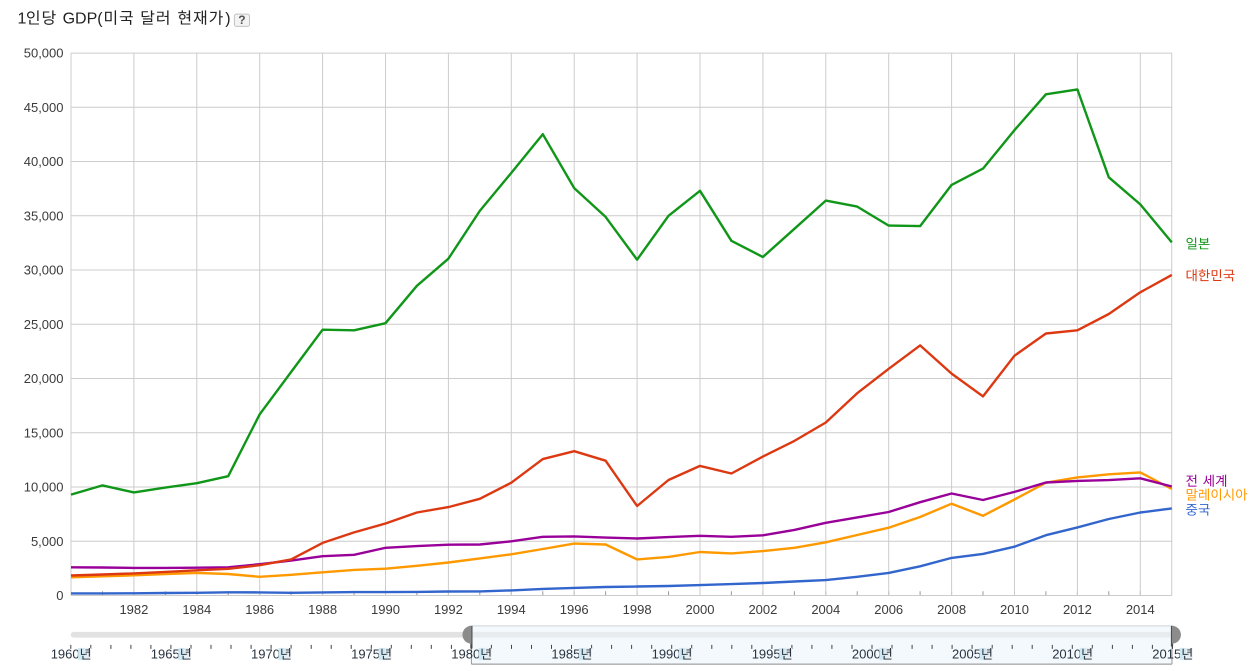 The height and width of the screenshot is (671, 1256). What do you see at coordinates (259, 609) in the screenshot?
I see `svg-text: 1986` at bounding box center [259, 609].